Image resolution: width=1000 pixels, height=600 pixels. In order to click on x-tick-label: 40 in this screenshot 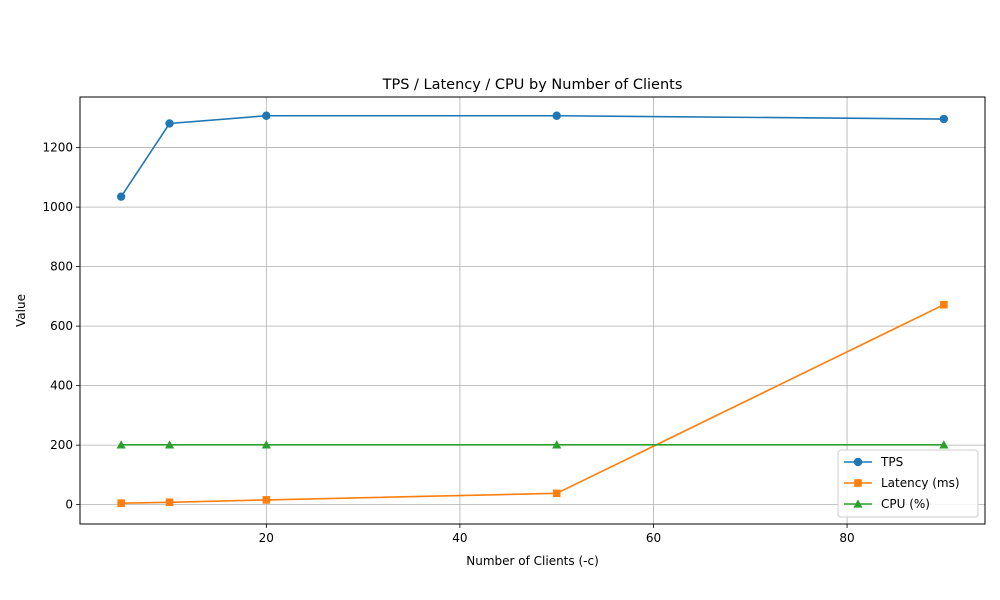, I will do `click(459, 538)`.